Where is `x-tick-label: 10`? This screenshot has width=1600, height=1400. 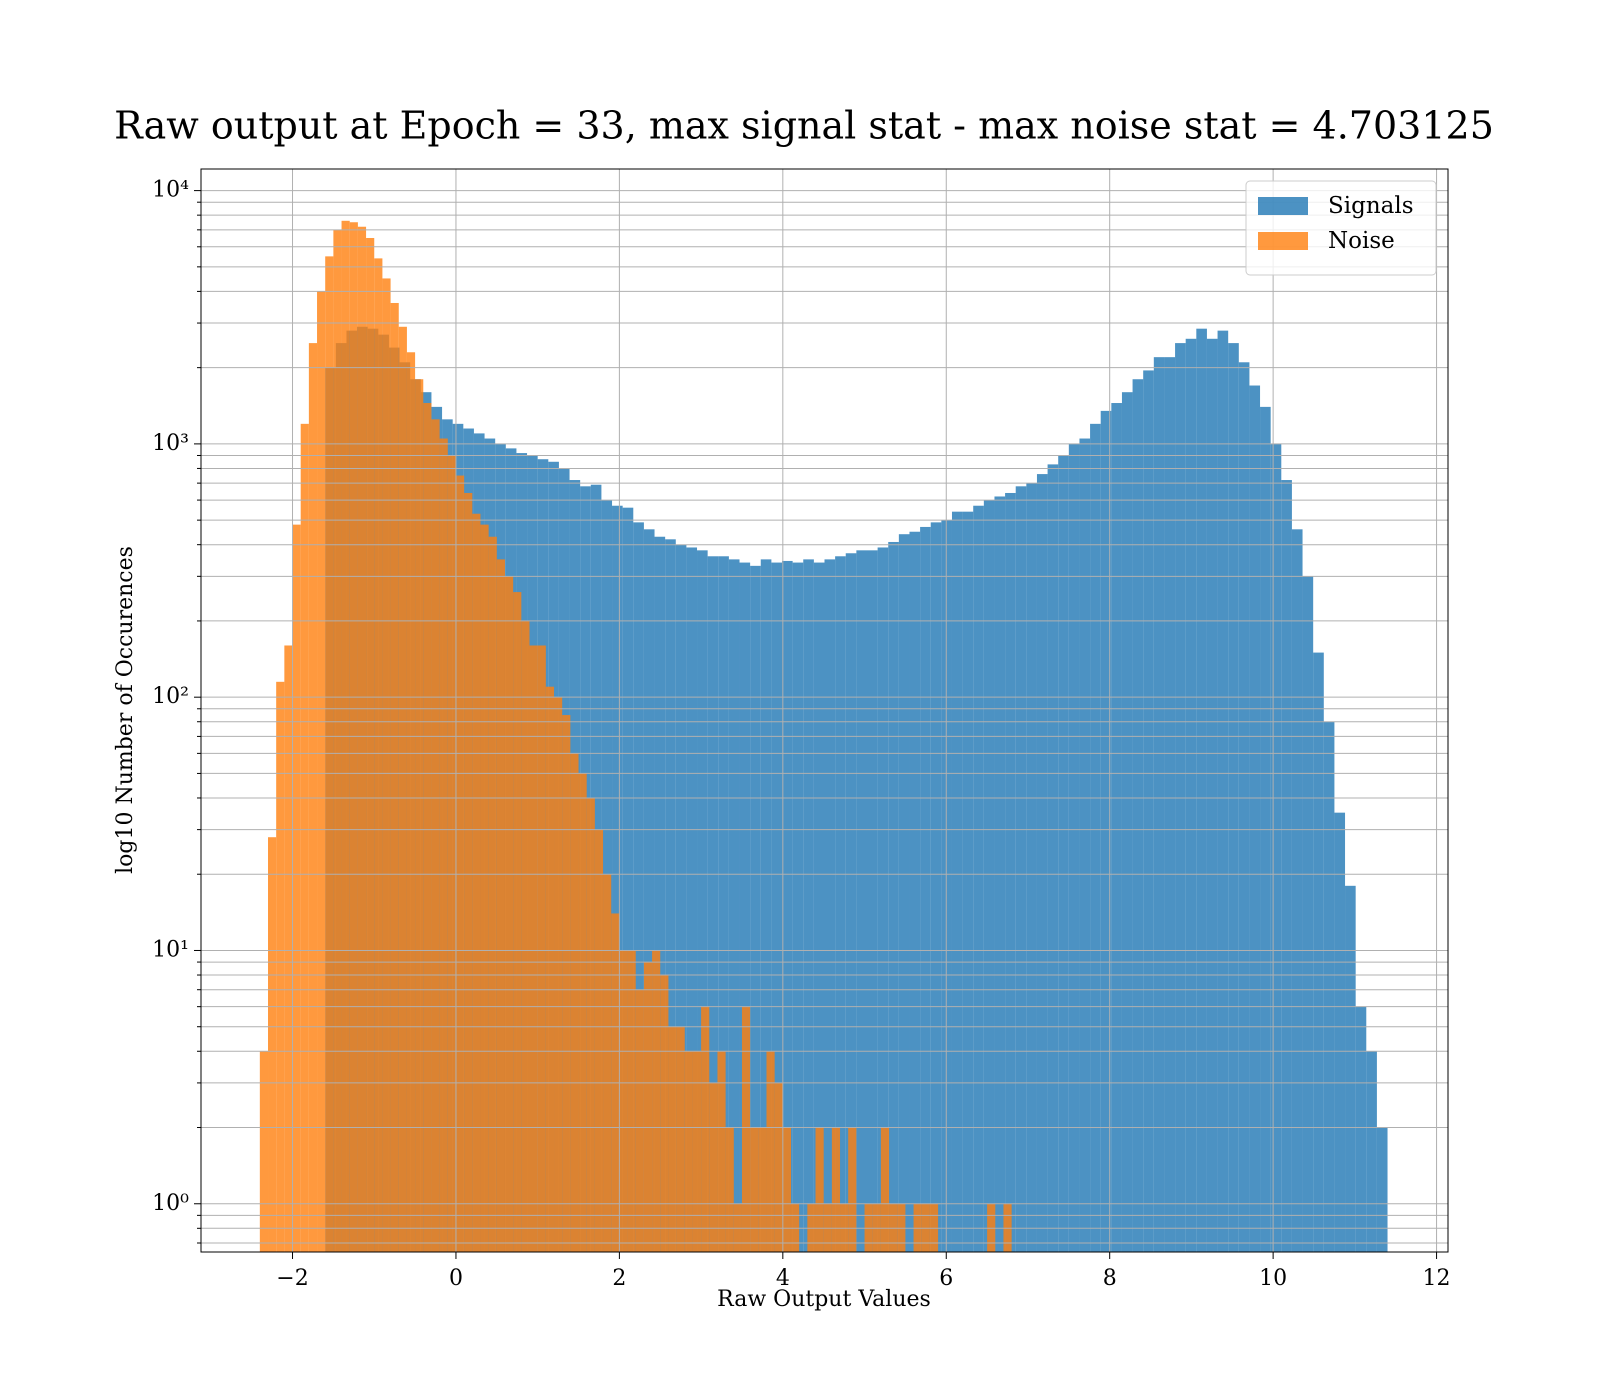
x-tick-label: 10 is located at coordinates (1273, 1278).